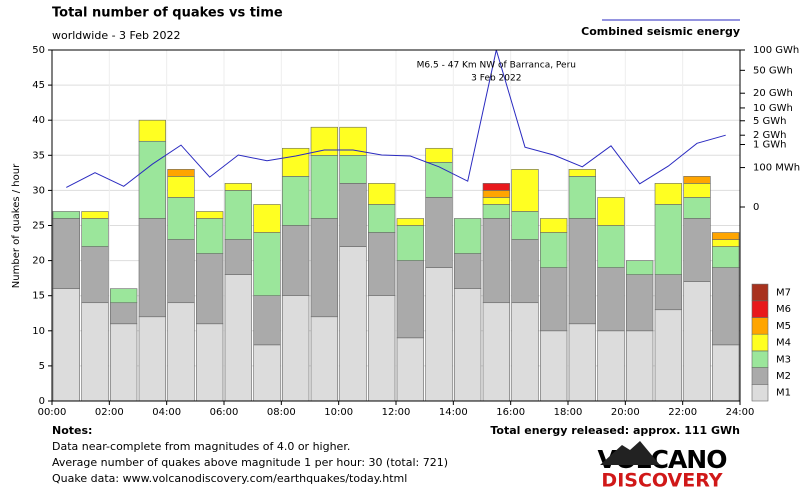 The width and height of the screenshot is (800, 500). Describe the element at coordinates (42, 366) in the screenshot. I see `y-tick-label: 5` at that location.